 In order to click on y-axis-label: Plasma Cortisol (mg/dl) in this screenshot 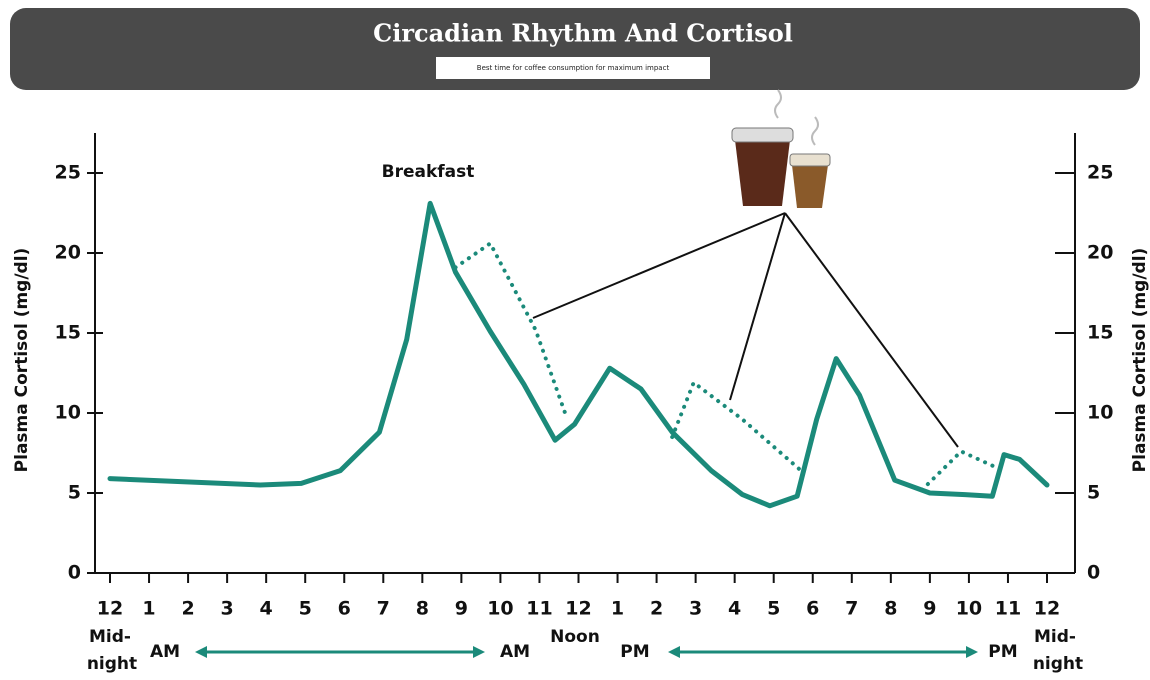, I will do `click(22, 360)`.